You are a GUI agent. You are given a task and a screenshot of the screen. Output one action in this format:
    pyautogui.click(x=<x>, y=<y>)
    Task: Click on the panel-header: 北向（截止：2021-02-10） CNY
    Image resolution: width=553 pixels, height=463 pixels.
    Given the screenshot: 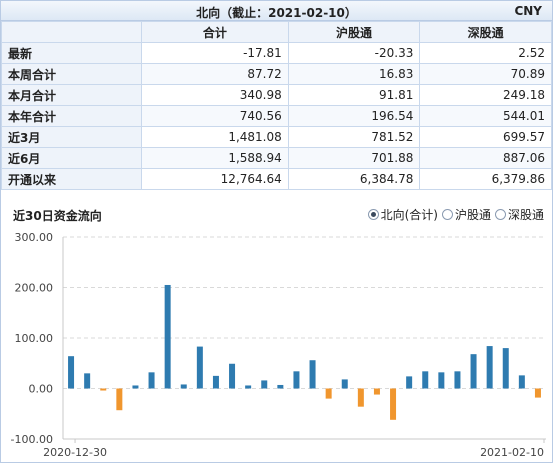 What is the action you would take?
    pyautogui.click(x=276, y=11)
    